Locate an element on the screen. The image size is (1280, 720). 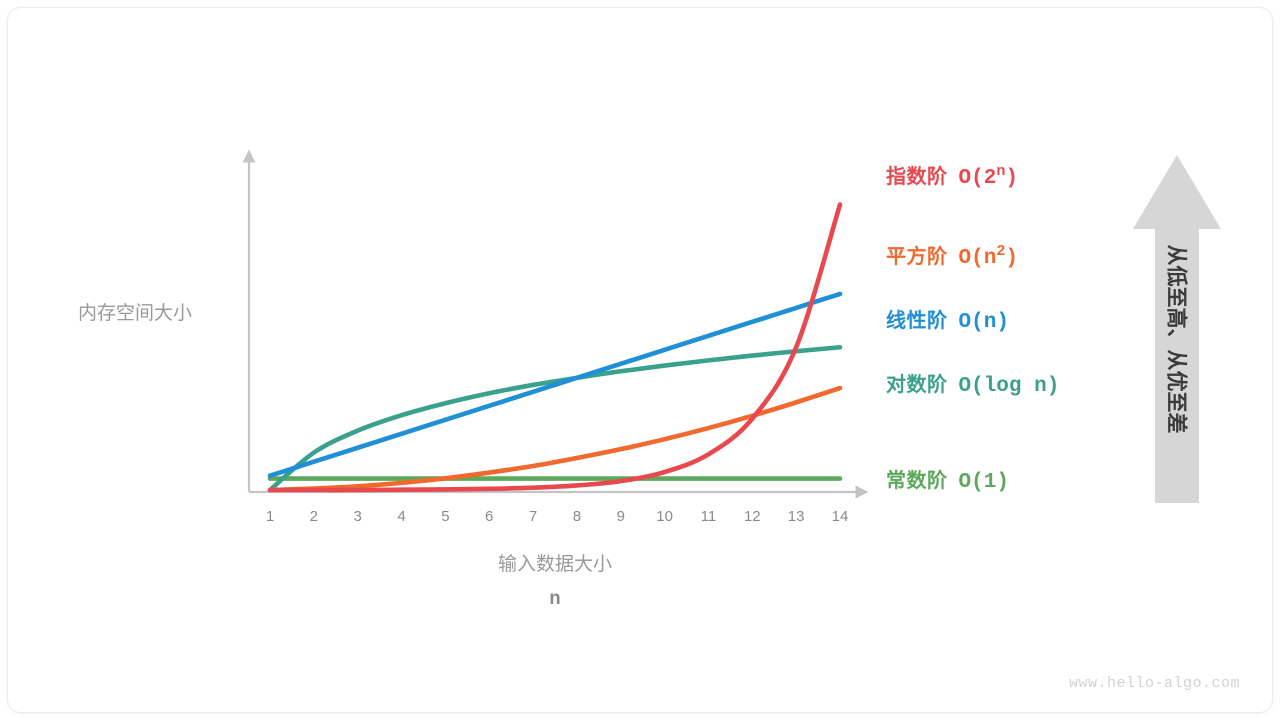
legend-label-constant: 常数阶 is located at coordinates (917, 481).